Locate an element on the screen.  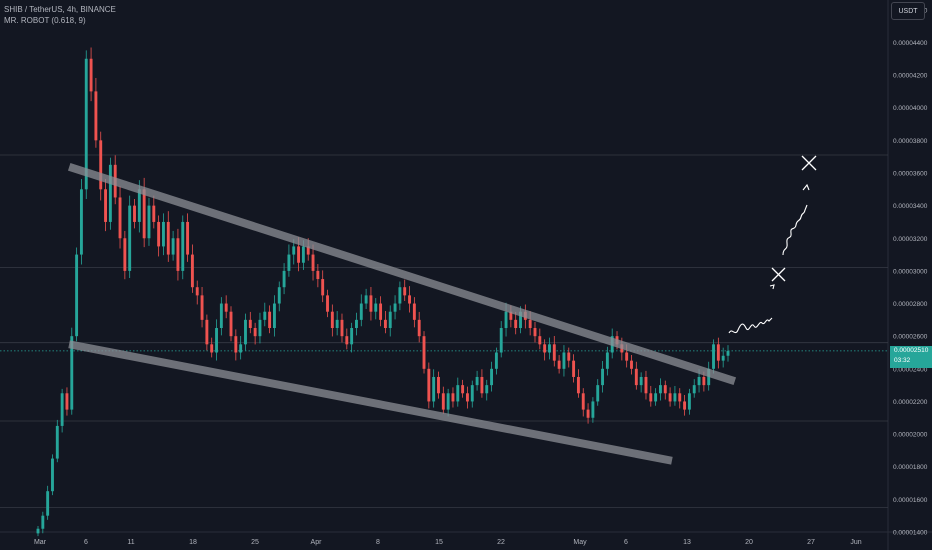
x-tick-label: 22 is located at coordinates (501, 542).